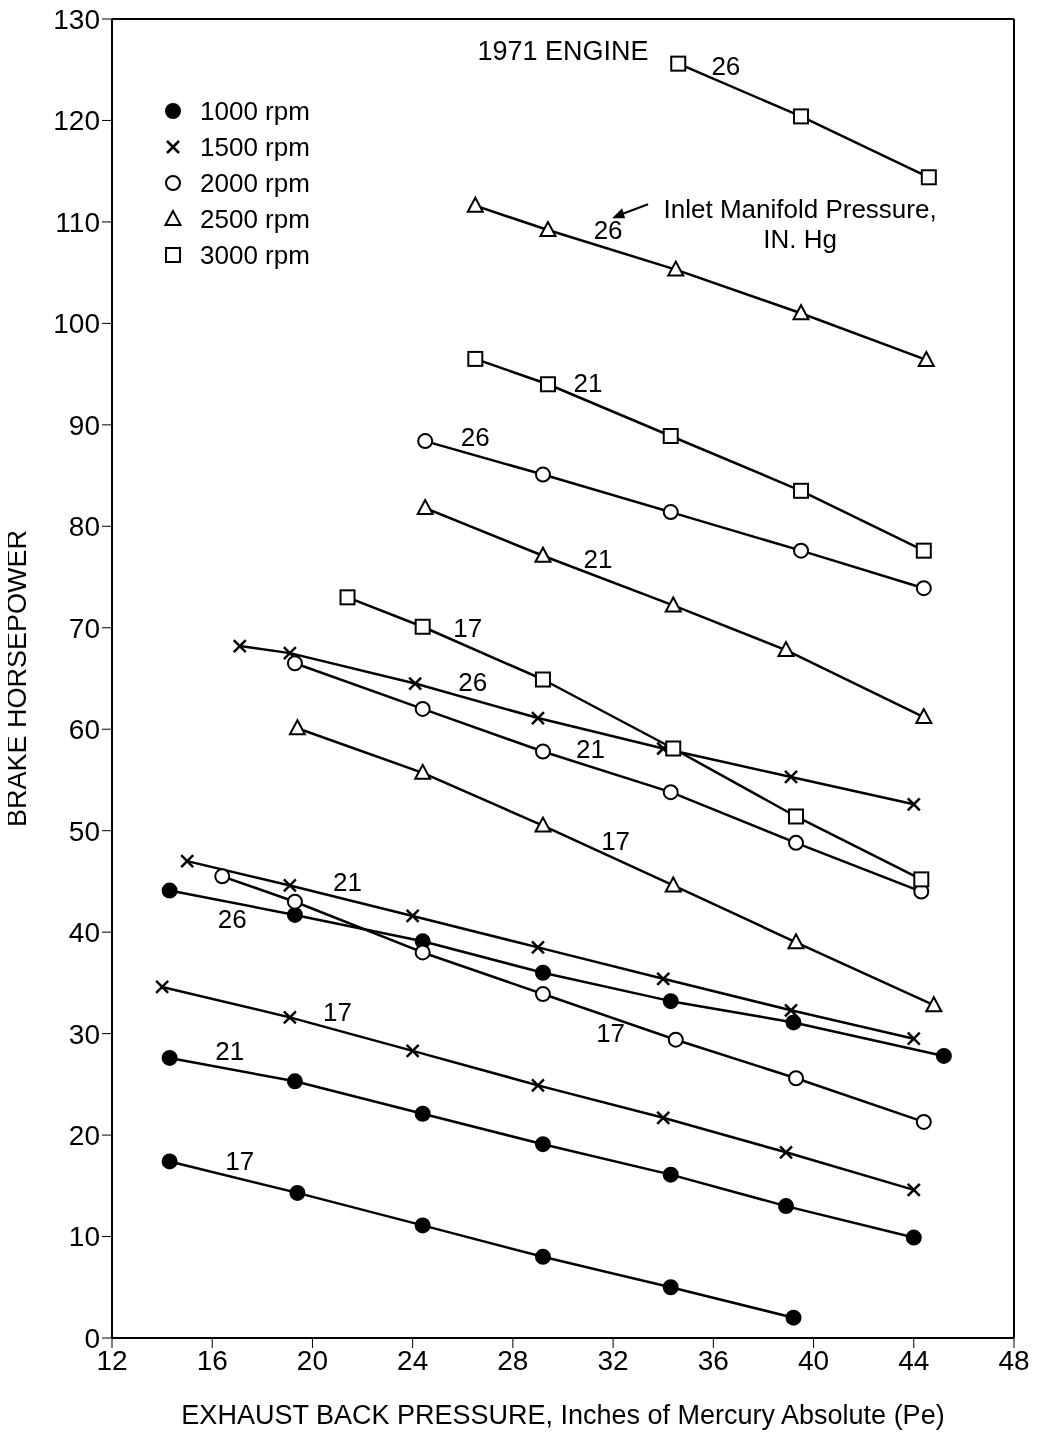 The height and width of the screenshot is (1450, 1055). Describe the element at coordinates (84, 628) in the screenshot. I see `y-tick-label: 70` at that location.